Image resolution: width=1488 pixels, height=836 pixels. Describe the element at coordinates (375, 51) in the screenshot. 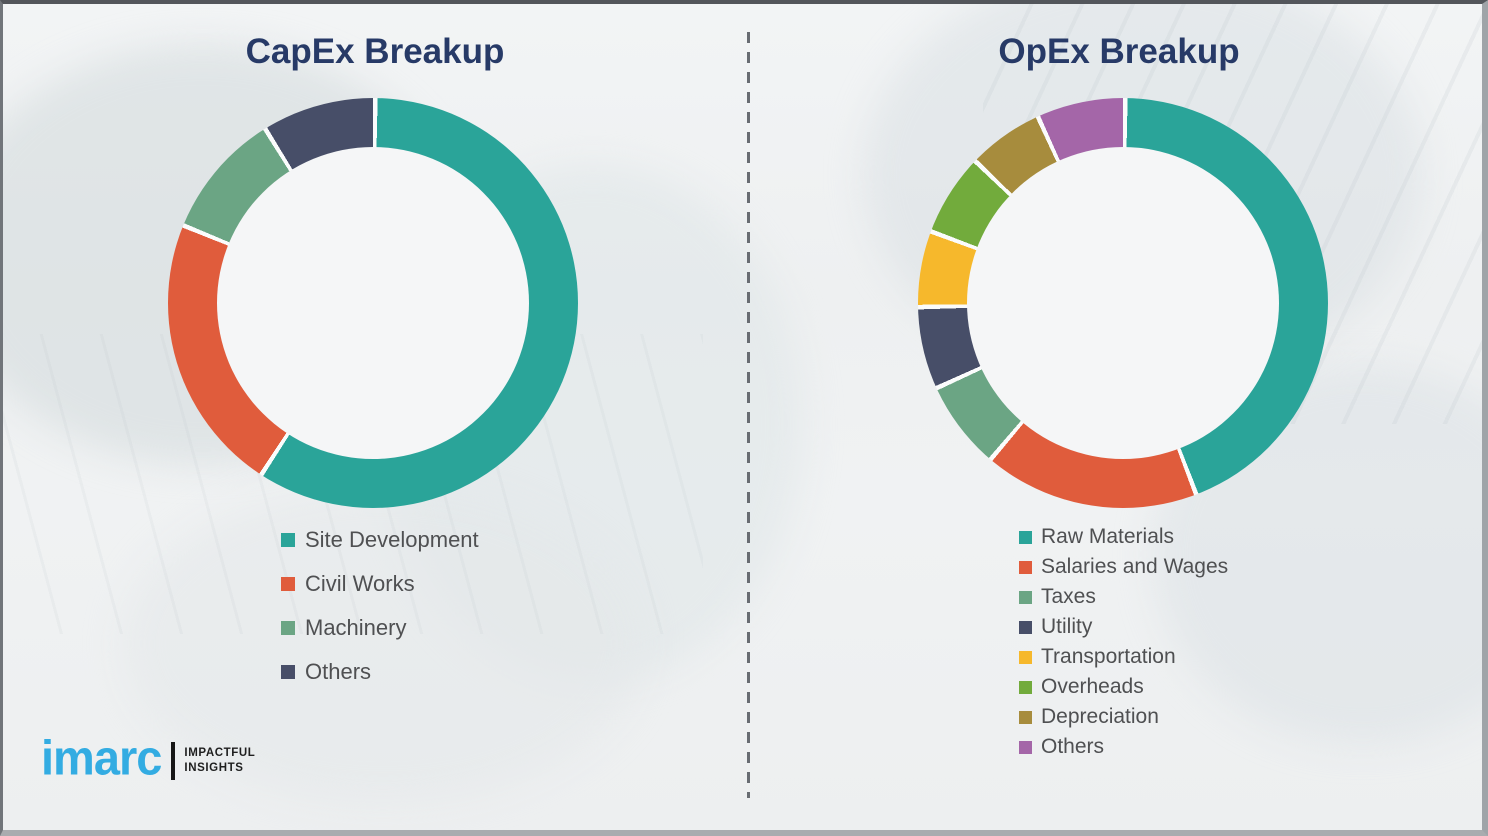

I see `capex-title: CapEx Breakup` at that location.